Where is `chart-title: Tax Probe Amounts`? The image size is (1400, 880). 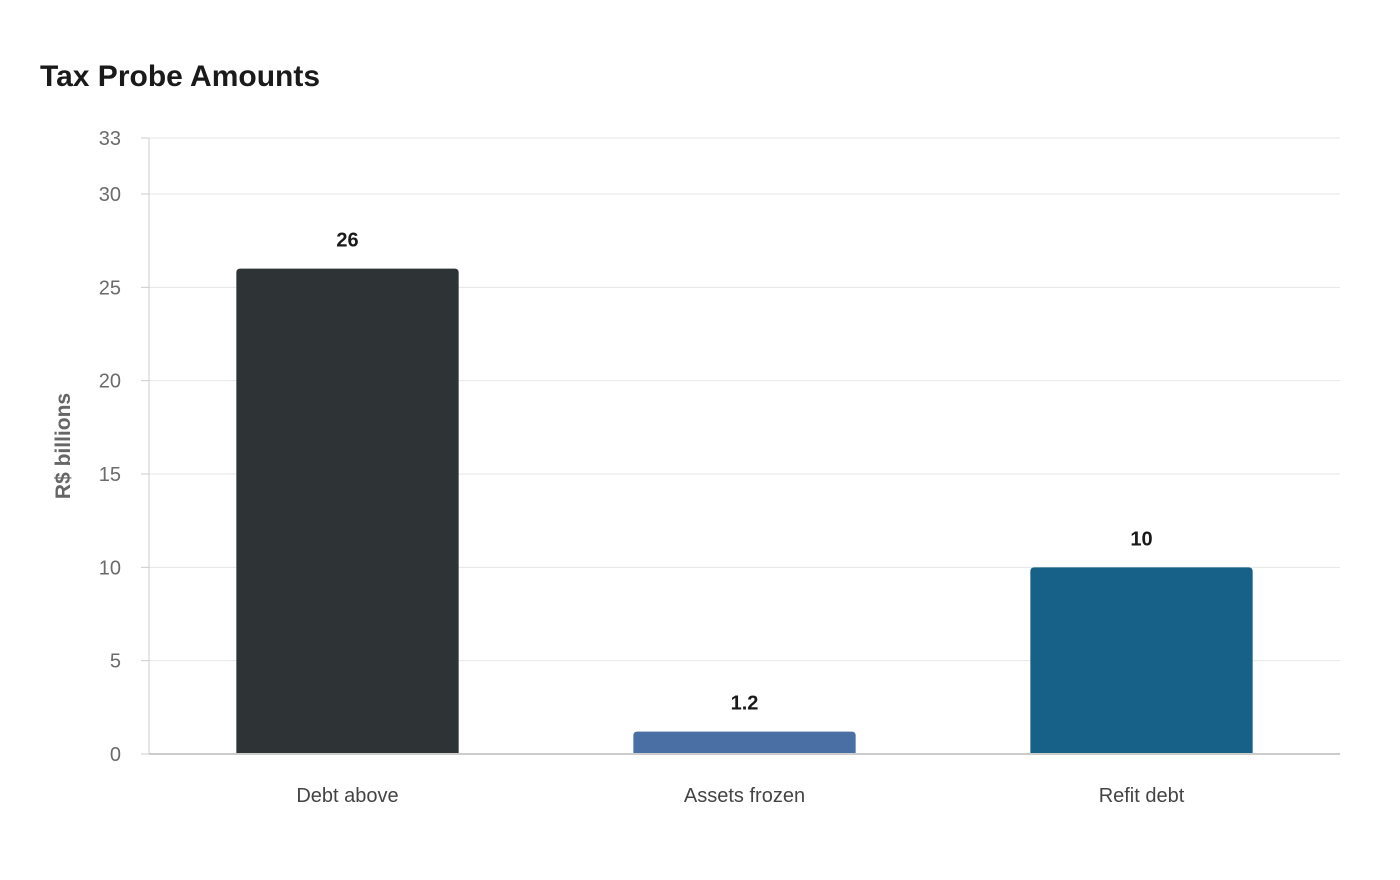 chart-title: Tax Probe Amounts is located at coordinates (180, 76).